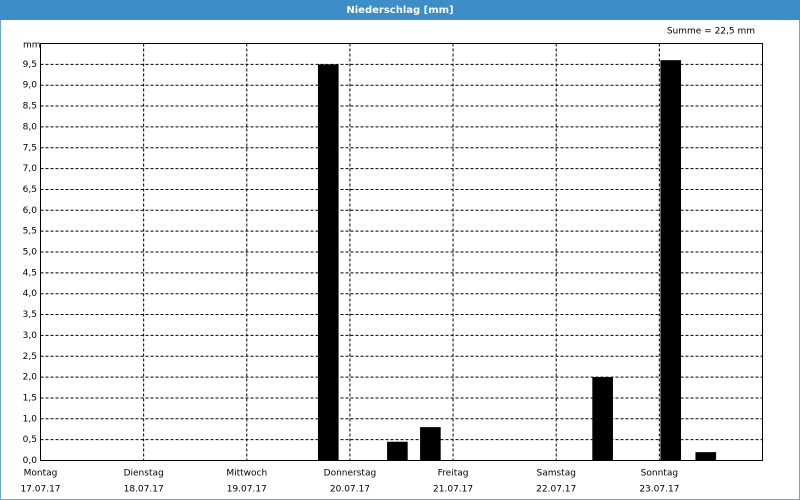 The width and height of the screenshot is (800, 500). I want to click on y-tick-label: 1,5, so click(30, 398).